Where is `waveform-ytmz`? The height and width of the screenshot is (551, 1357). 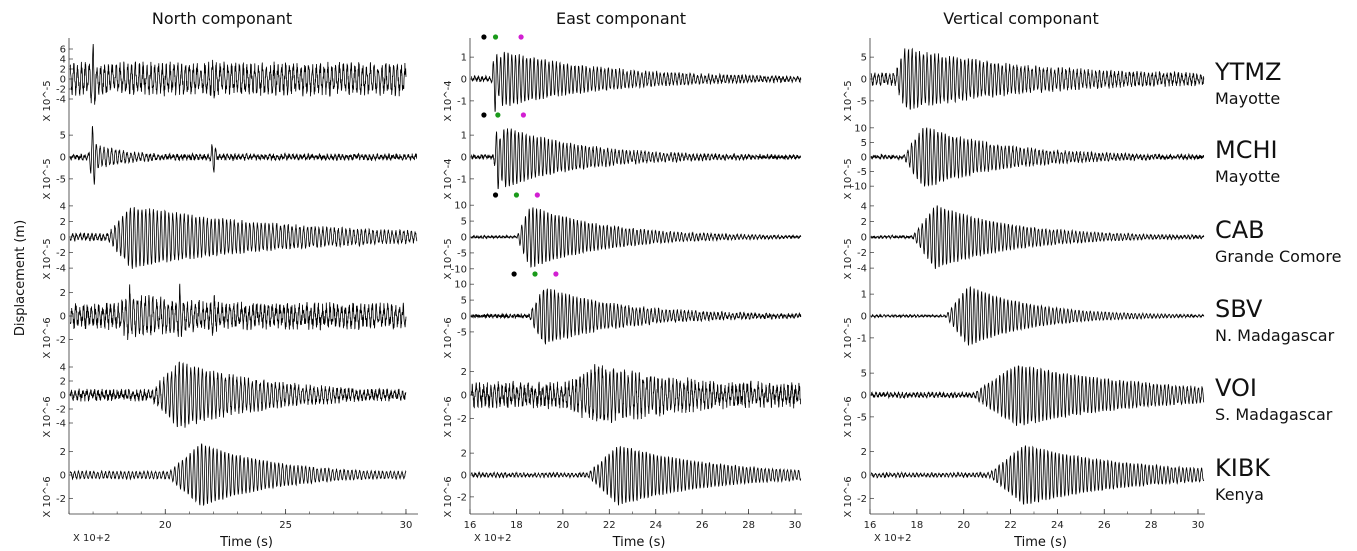 waveform-ytmz is located at coordinates (238, 74).